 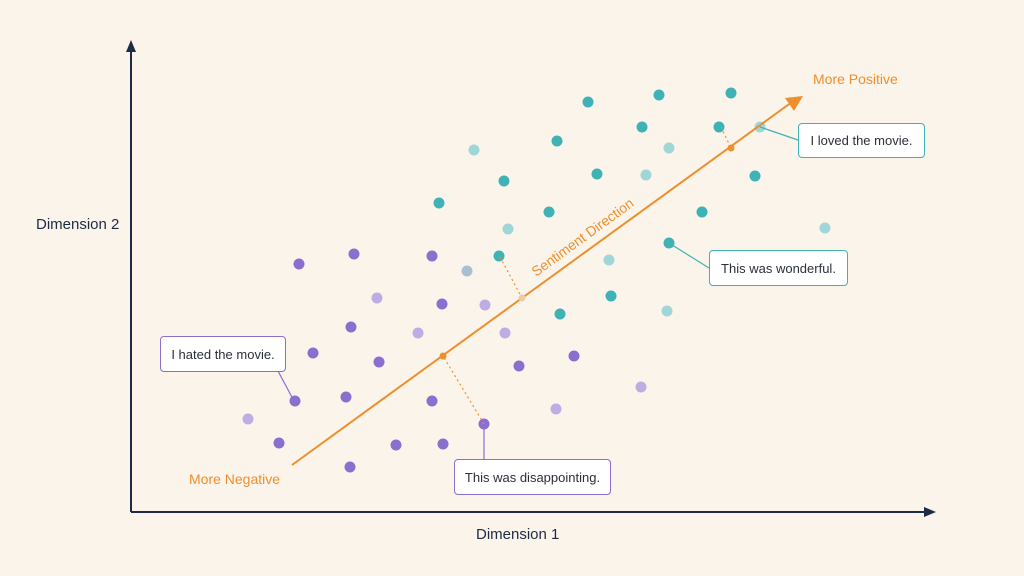 I want to click on callout-hated-text: I hated the movie., so click(x=223, y=354).